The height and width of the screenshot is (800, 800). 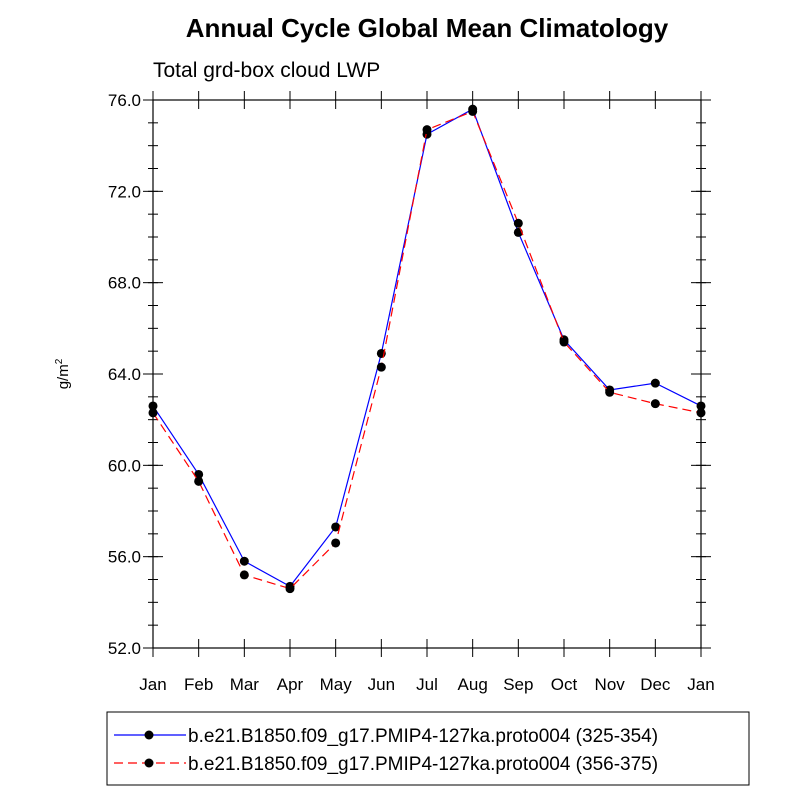 What do you see at coordinates (124, 283) in the screenshot?
I see `y-tick-label: 68.0` at bounding box center [124, 283].